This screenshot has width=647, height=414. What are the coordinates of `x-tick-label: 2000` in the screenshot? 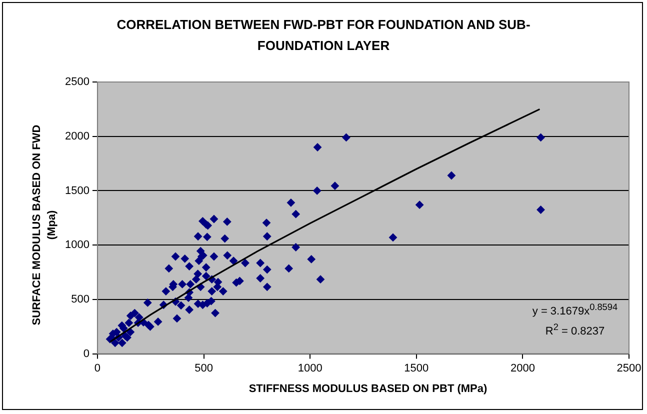 It's located at (522, 368).